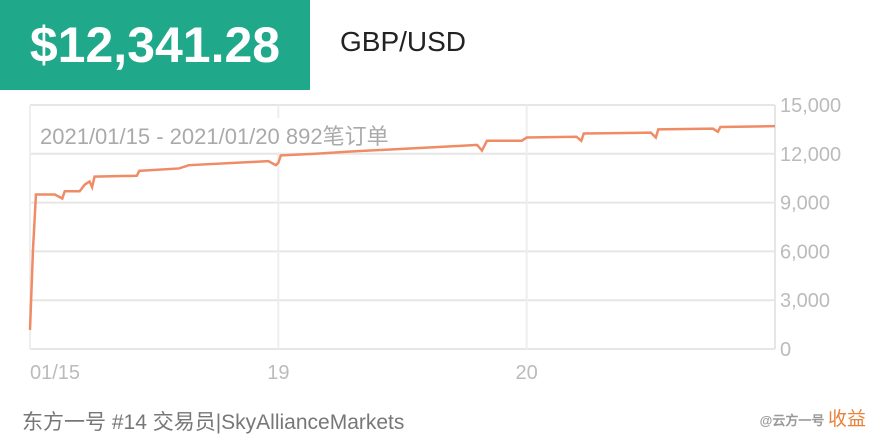 Image resolution: width=880 pixels, height=440 pixels. What do you see at coordinates (805, 204) in the screenshot?
I see `y-tick-label: 9,000` at bounding box center [805, 204].